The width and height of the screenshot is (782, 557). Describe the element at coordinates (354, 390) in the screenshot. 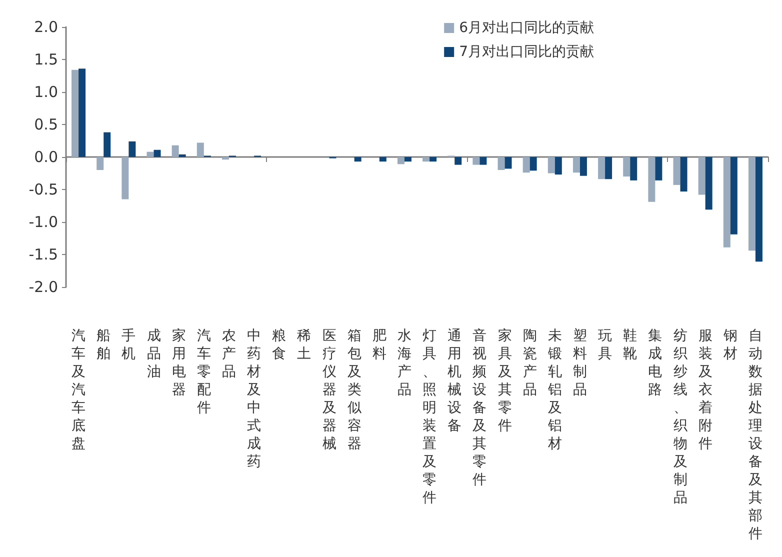

I see `x-tick-label: 箱包及类似容器` at that location.